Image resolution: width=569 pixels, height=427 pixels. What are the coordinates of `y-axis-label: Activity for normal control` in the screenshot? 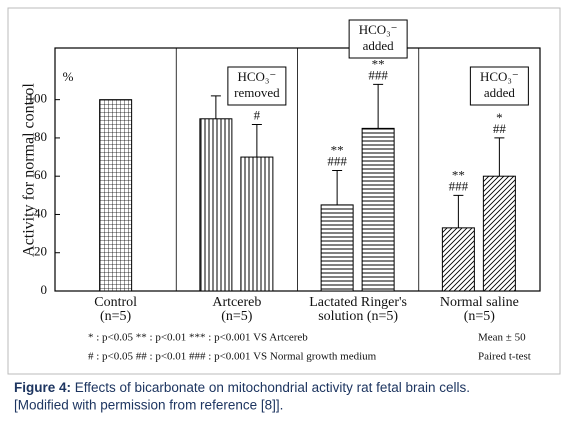 It's located at (29, 170).